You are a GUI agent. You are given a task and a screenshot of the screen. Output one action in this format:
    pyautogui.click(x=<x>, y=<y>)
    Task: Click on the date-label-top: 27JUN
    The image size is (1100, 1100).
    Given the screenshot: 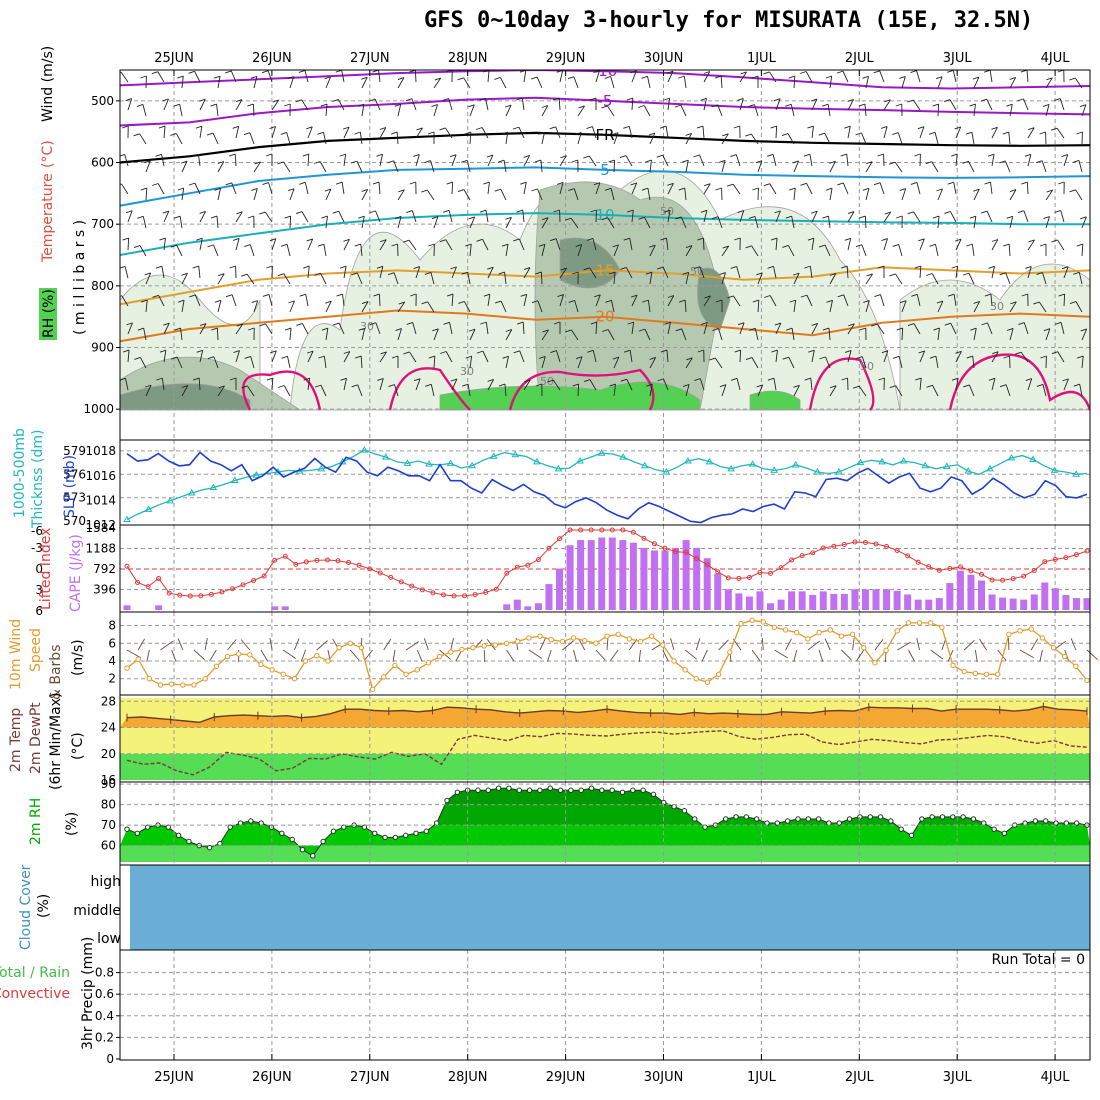 What is the action you would take?
    pyautogui.click(x=370, y=58)
    